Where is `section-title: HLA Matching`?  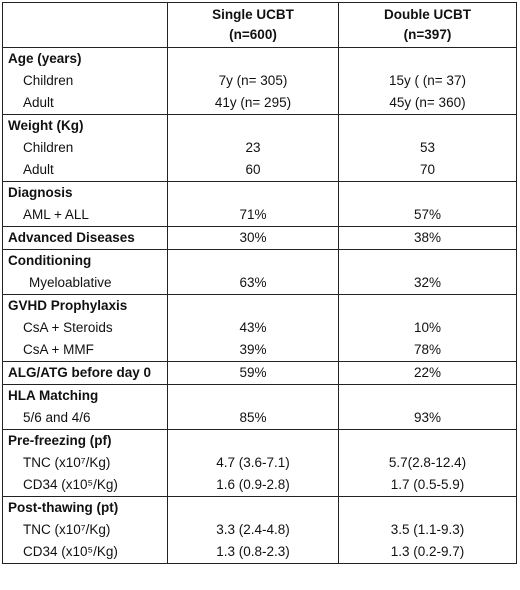
section-title: HLA Matching is located at coordinates (53, 395).